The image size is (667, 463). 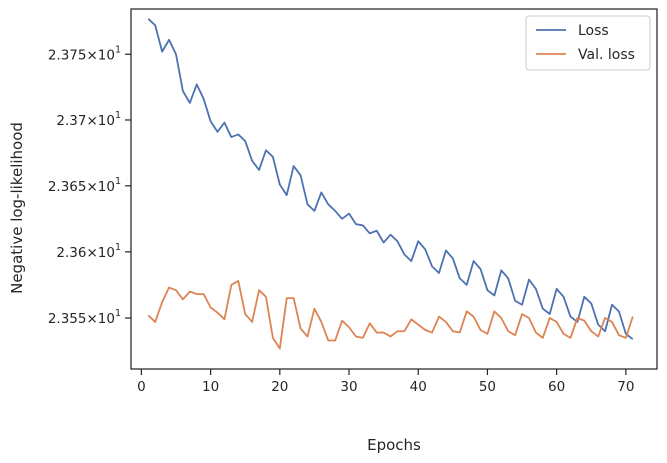 What do you see at coordinates (588, 43) in the screenshot?
I see `legend: Loss Val. loss` at bounding box center [588, 43].